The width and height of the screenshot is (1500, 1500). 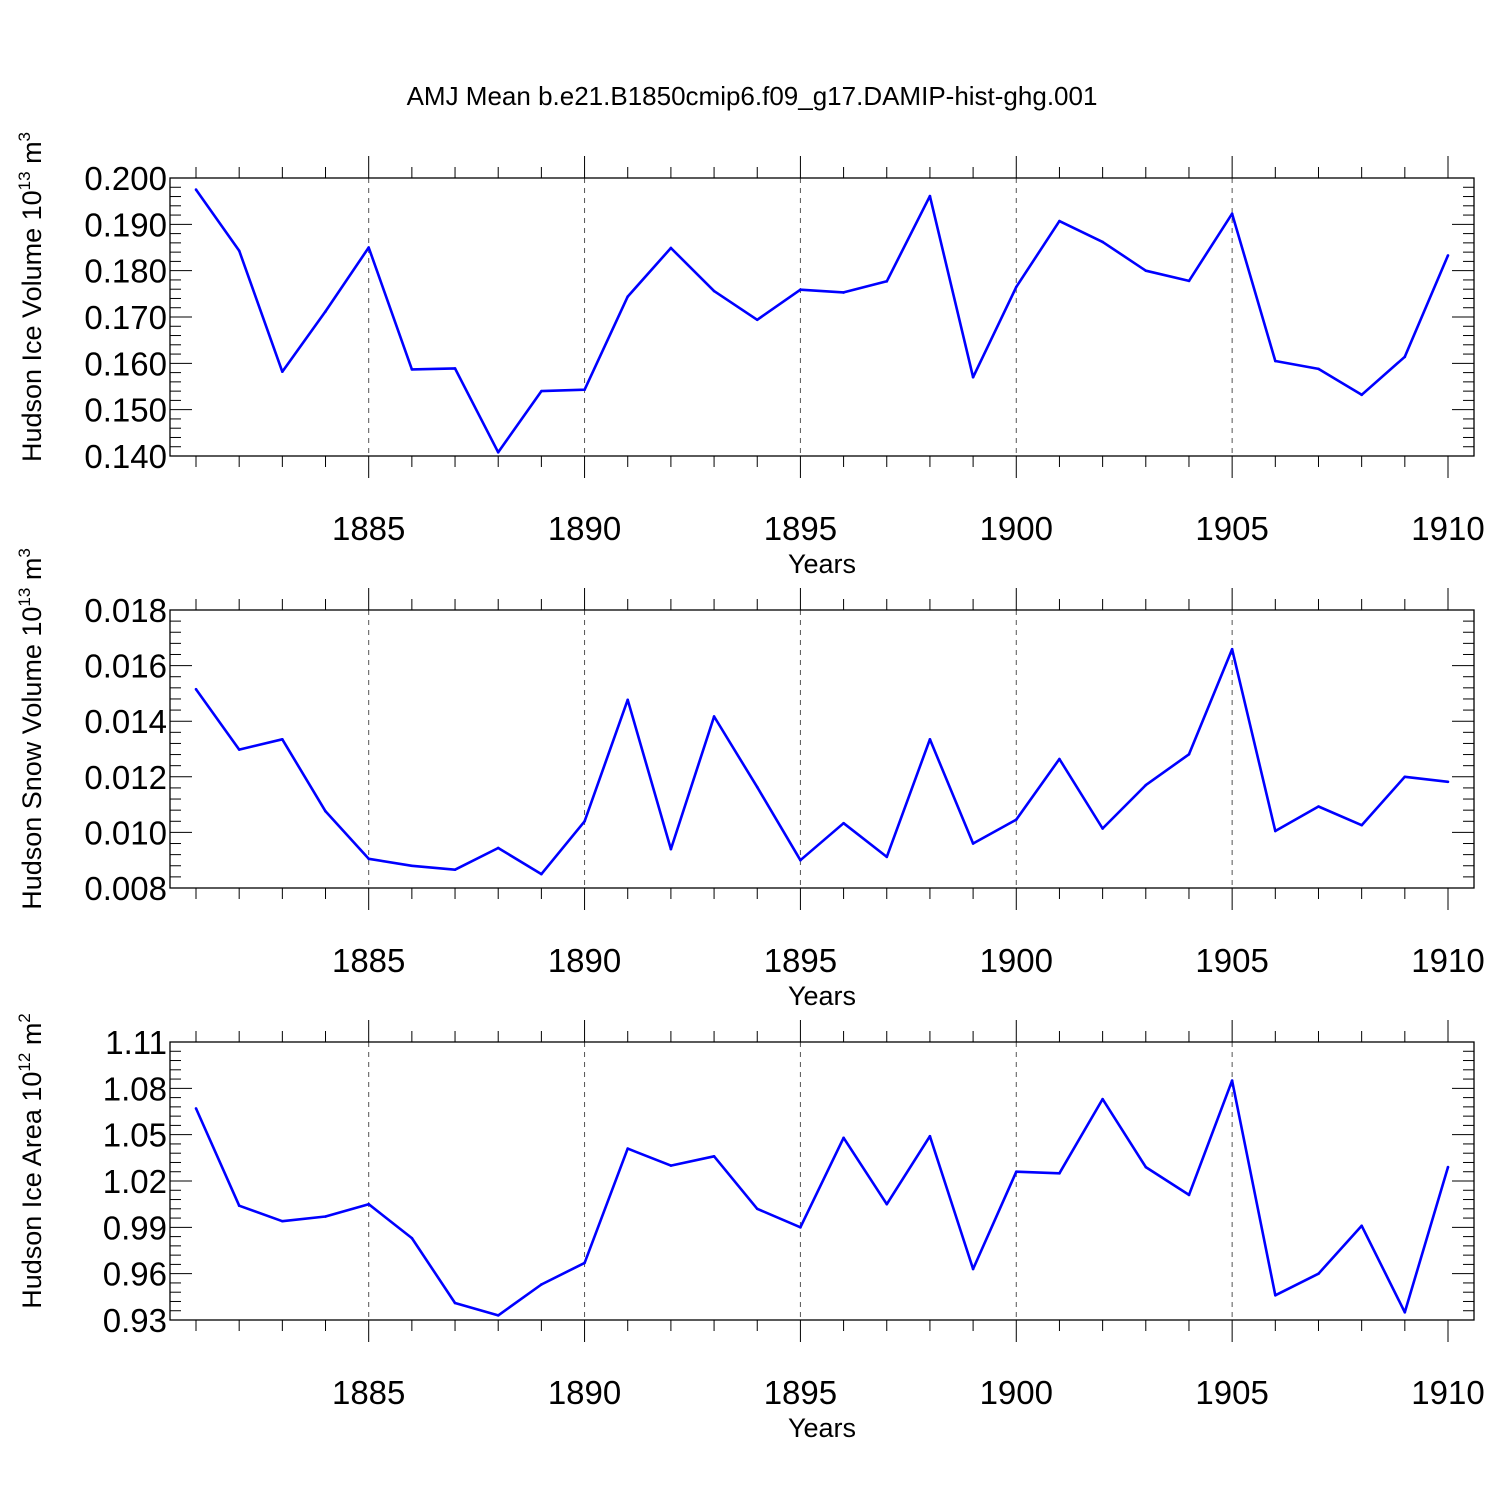 I want to click on y-tick-label: 0.93, so click(x=135, y=1320).